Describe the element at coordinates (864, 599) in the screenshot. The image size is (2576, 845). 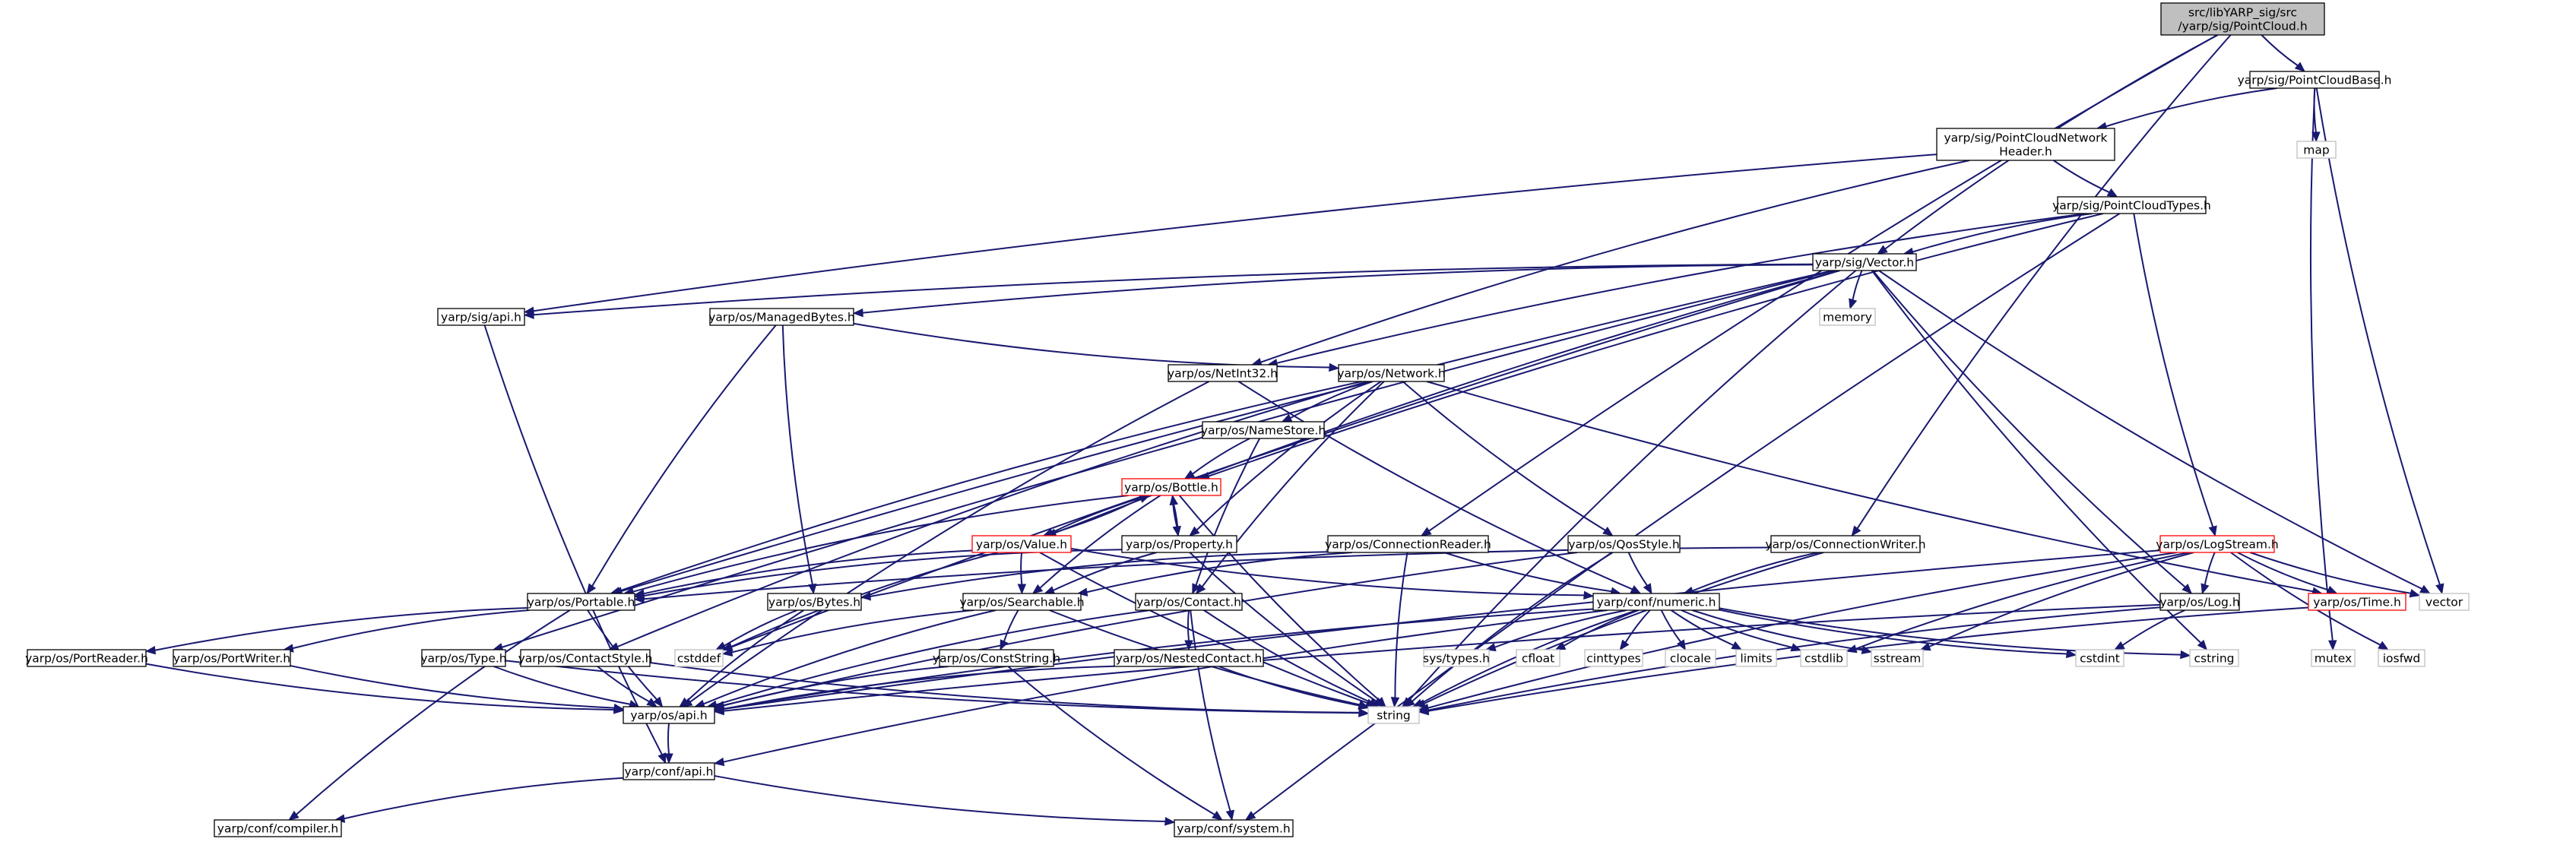
I see `edge-value-to-cstddef` at that location.